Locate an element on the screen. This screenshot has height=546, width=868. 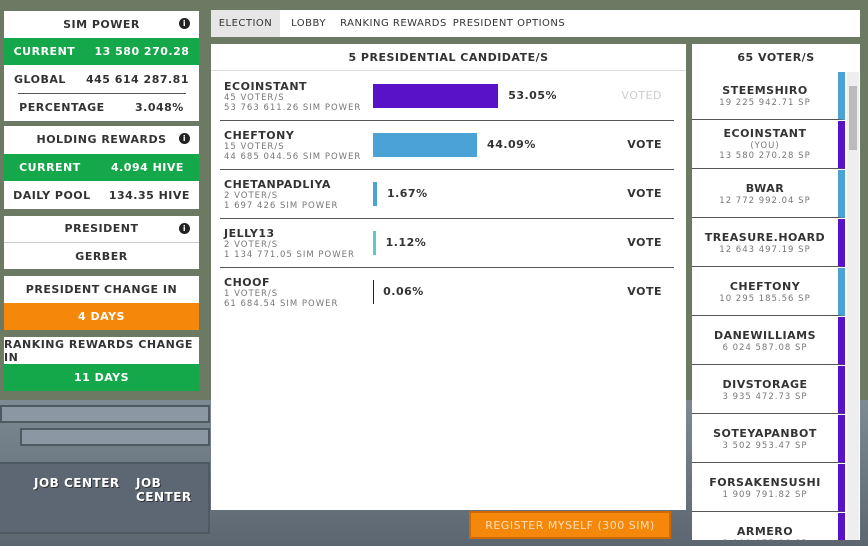
vote-button: VOTED is located at coordinates (641, 95).